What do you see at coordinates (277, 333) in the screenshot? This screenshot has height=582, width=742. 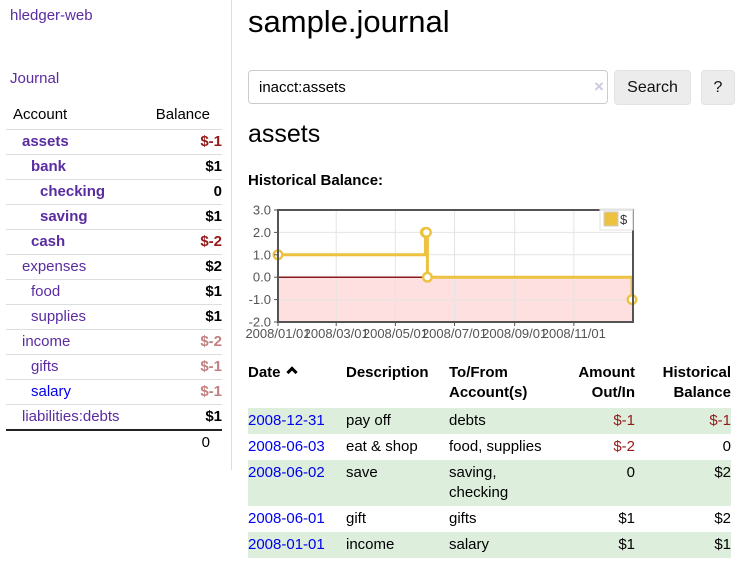 I see `svg-text: 2008/01/01` at bounding box center [277, 333].